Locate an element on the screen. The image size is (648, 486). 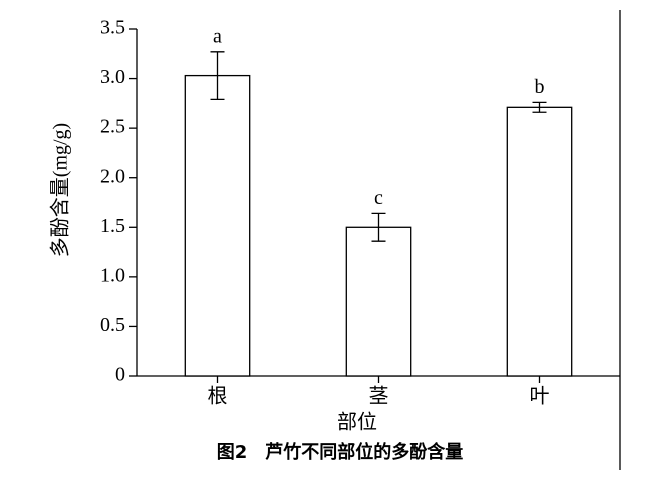
significance-letter: c is located at coordinates (378, 198).